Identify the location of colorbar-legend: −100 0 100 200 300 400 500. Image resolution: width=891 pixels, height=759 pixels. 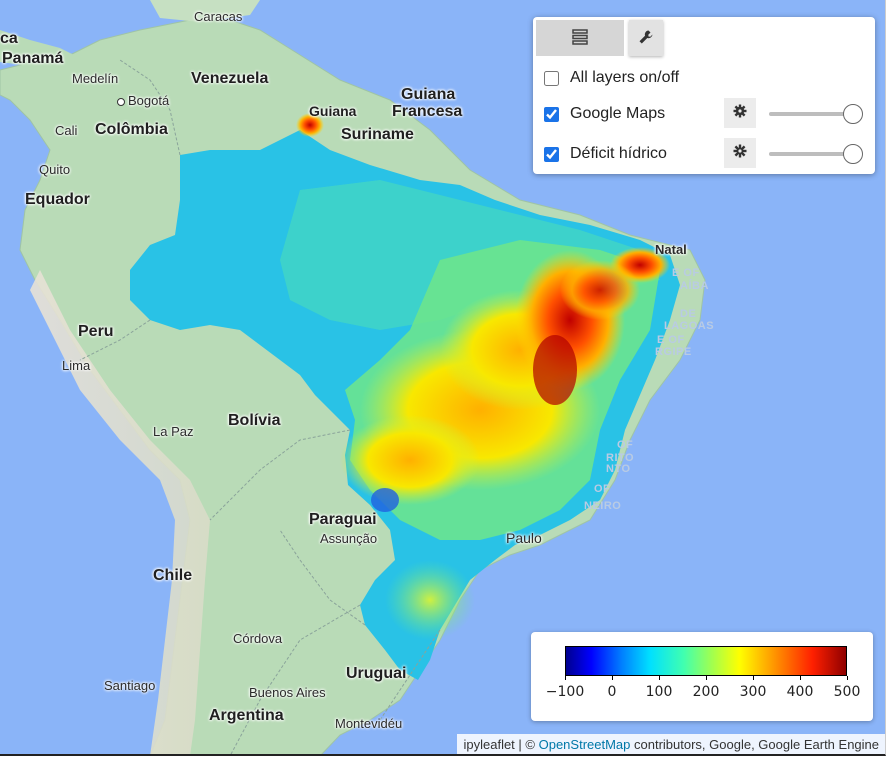
(702, 676).